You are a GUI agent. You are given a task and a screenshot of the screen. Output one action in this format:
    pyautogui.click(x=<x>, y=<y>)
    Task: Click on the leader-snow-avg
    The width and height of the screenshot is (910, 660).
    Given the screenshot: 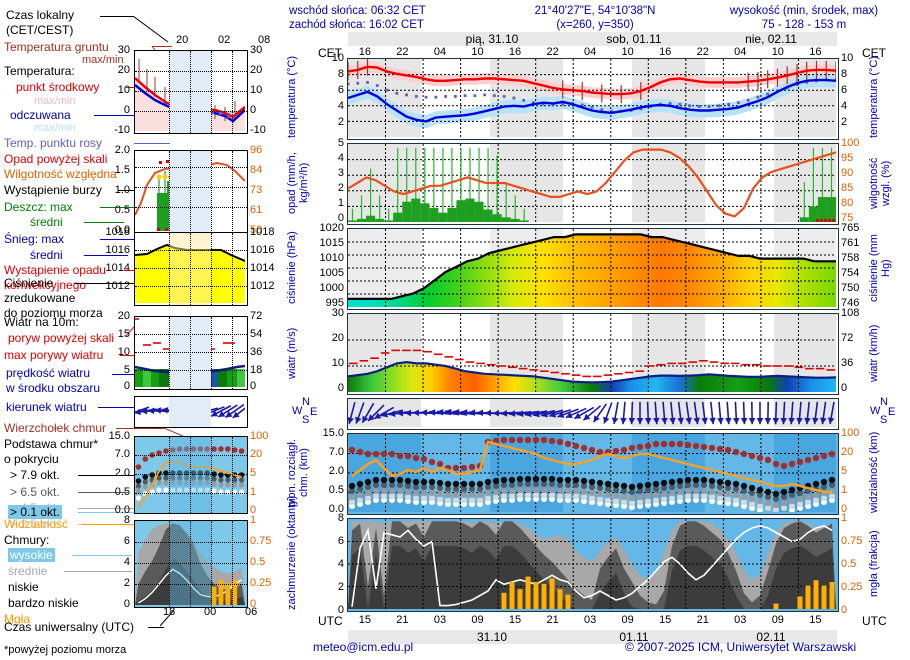 What is the action you would take?
    pyautogui.click(x=106, y=255)
    